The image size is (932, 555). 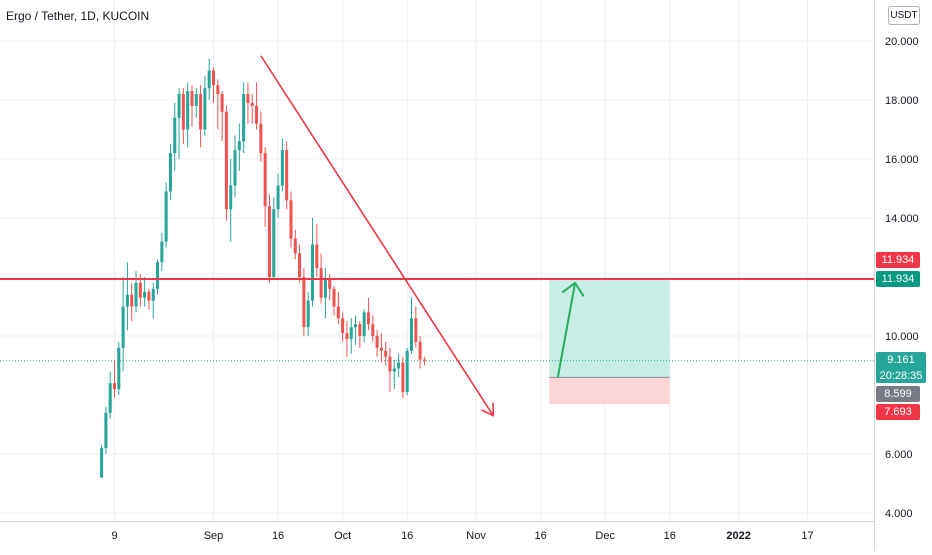 What do you see at coordinates (462, 536) in the screenshot?
I see `time-axis: 9 Sep 16 Oct 16 Nov 16 Dec 16 2022 17` at bounding box center [462, 536].